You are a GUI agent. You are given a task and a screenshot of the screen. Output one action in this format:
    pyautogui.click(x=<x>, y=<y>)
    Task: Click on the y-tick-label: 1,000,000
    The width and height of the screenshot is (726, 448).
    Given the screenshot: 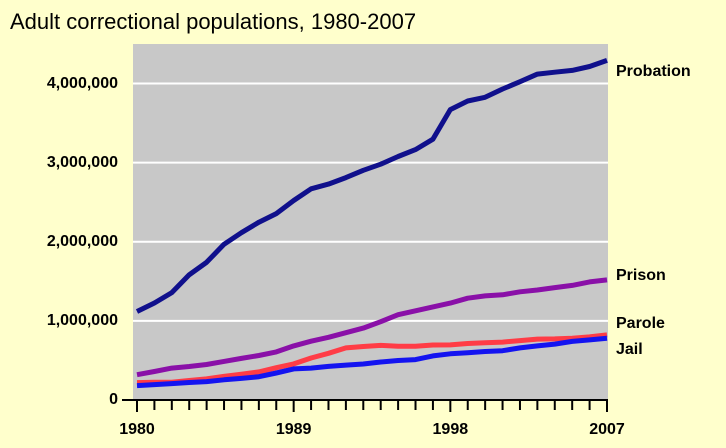 What is the action you would take?
    pyautogui.click(x=82, y=320)
    